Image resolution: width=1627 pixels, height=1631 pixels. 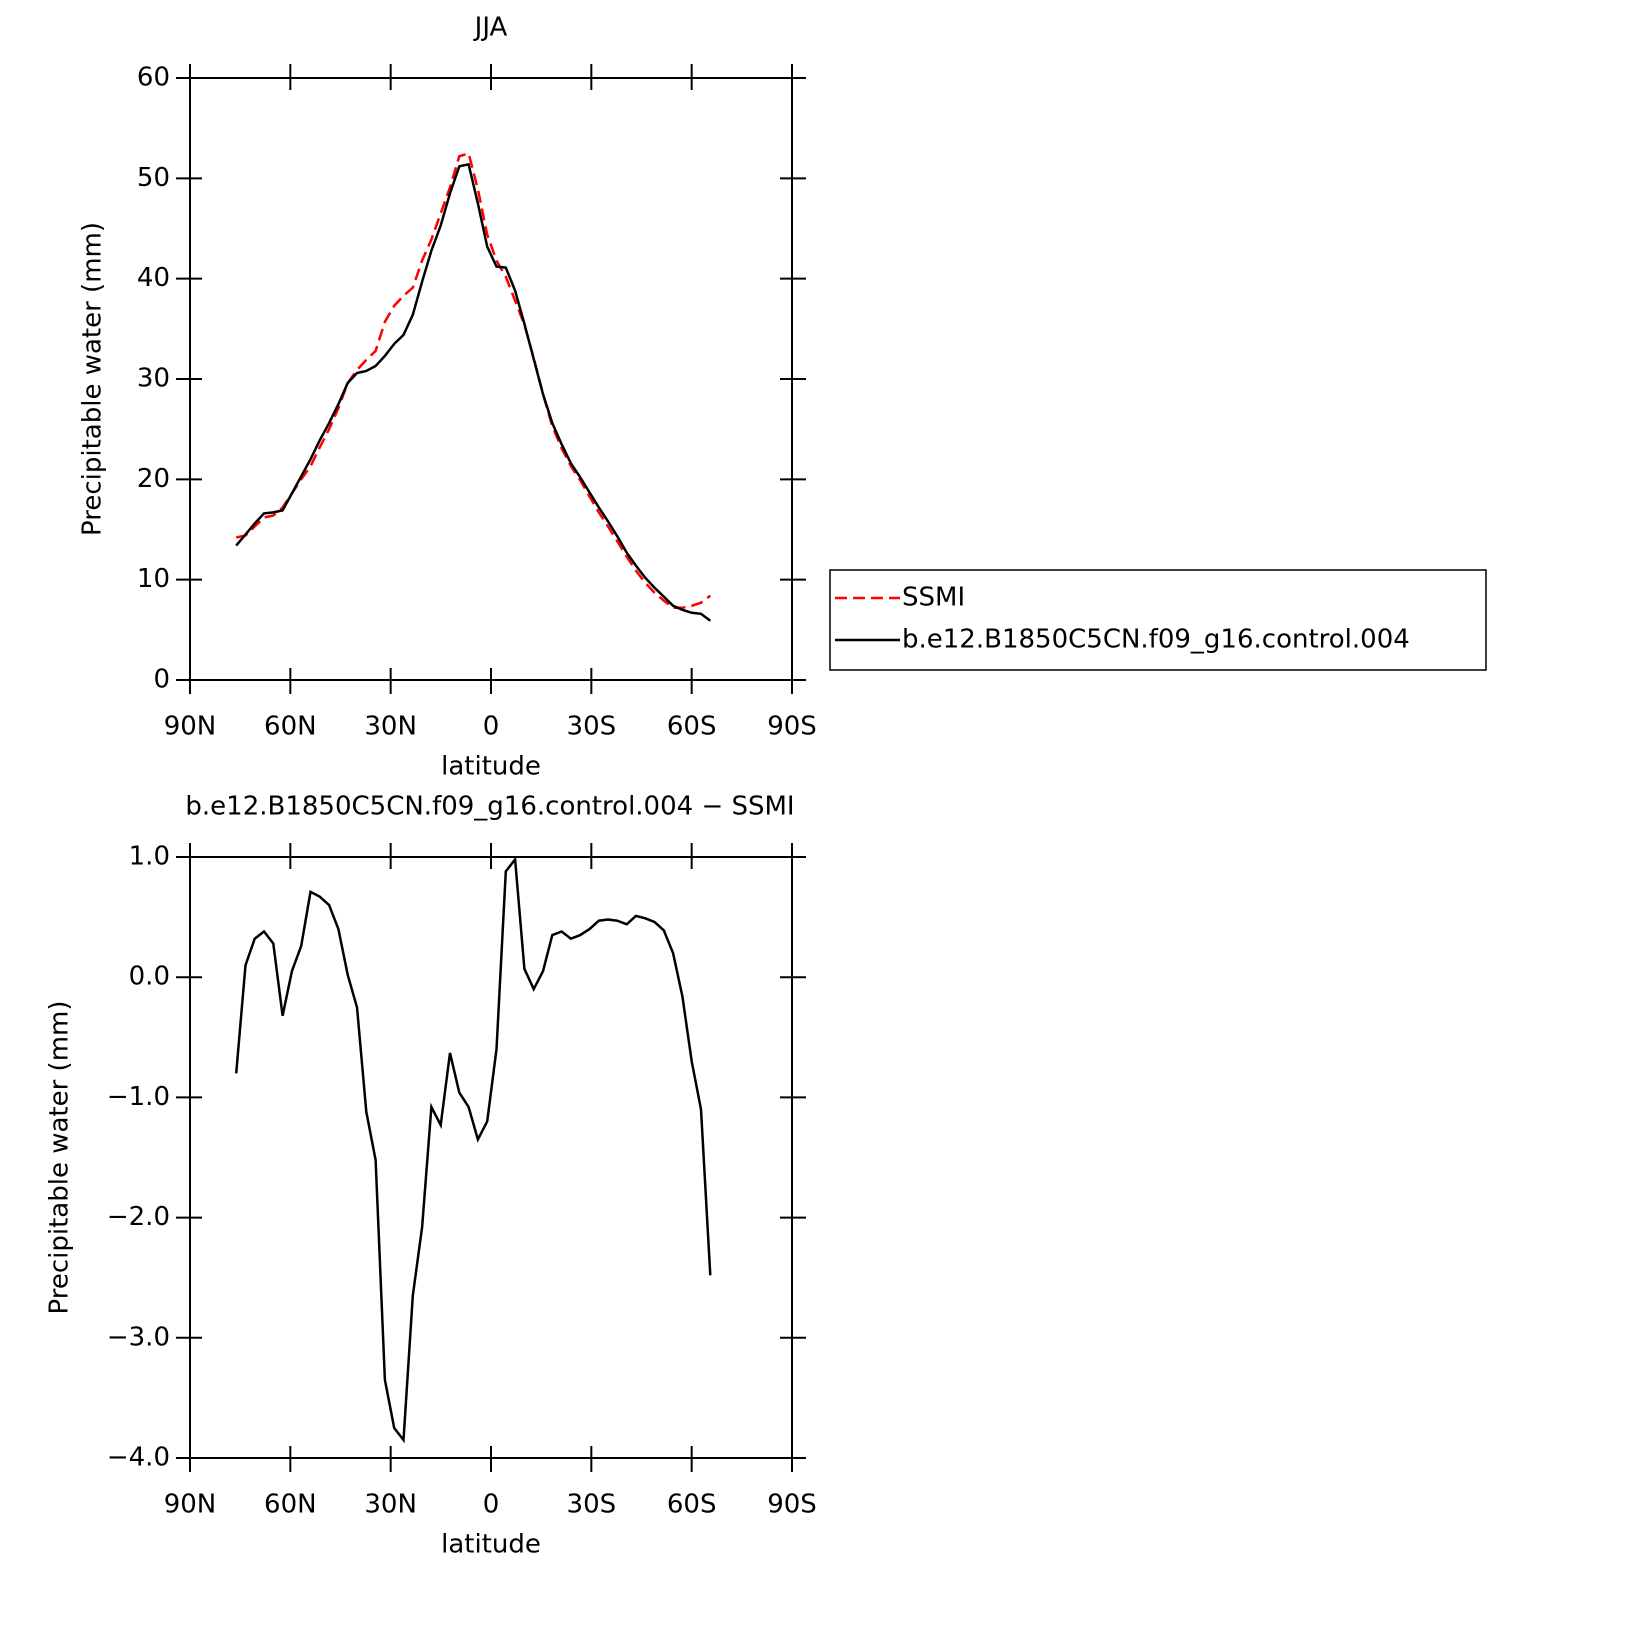 I want to click on legend-box, so click(x=1158, y=620).